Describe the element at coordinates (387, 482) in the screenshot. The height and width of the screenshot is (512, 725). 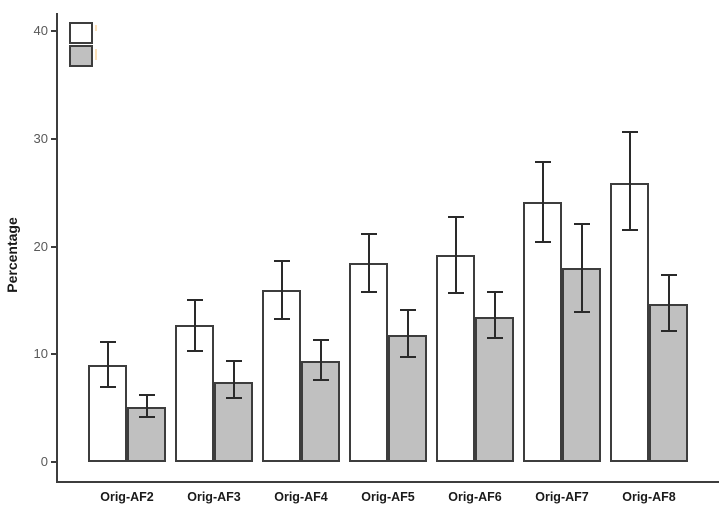
I see `x-axis-line` at that location.